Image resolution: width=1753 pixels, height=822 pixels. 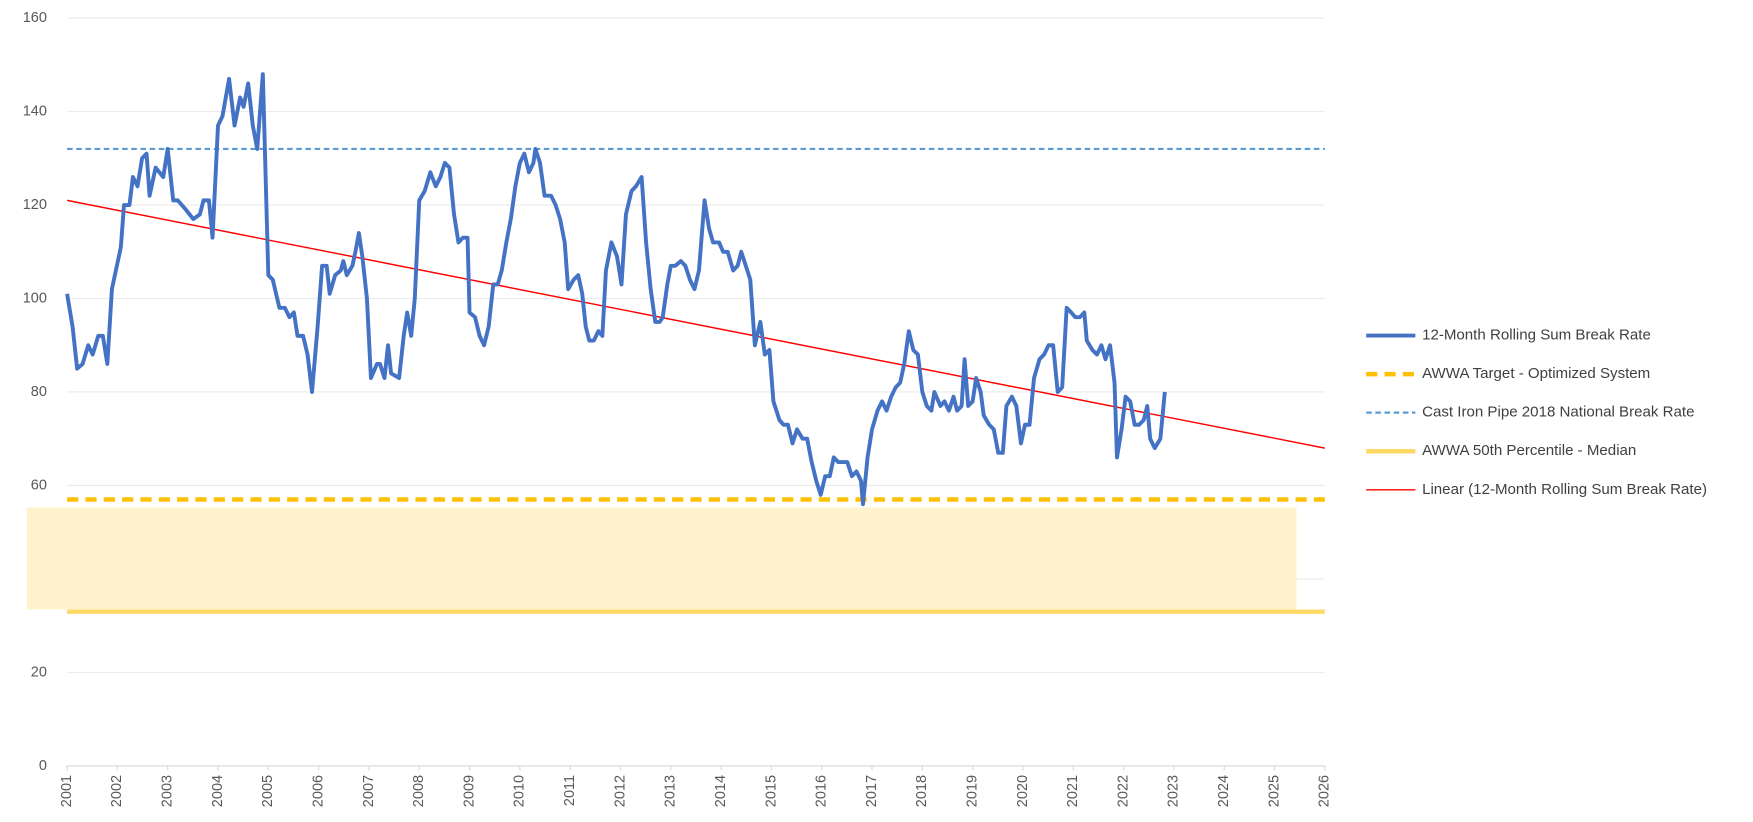 What do you see at coordinates (1073, 791) in the screenshot?
I see `x-tick-label: 2021` at bounding box center [1073, 791].